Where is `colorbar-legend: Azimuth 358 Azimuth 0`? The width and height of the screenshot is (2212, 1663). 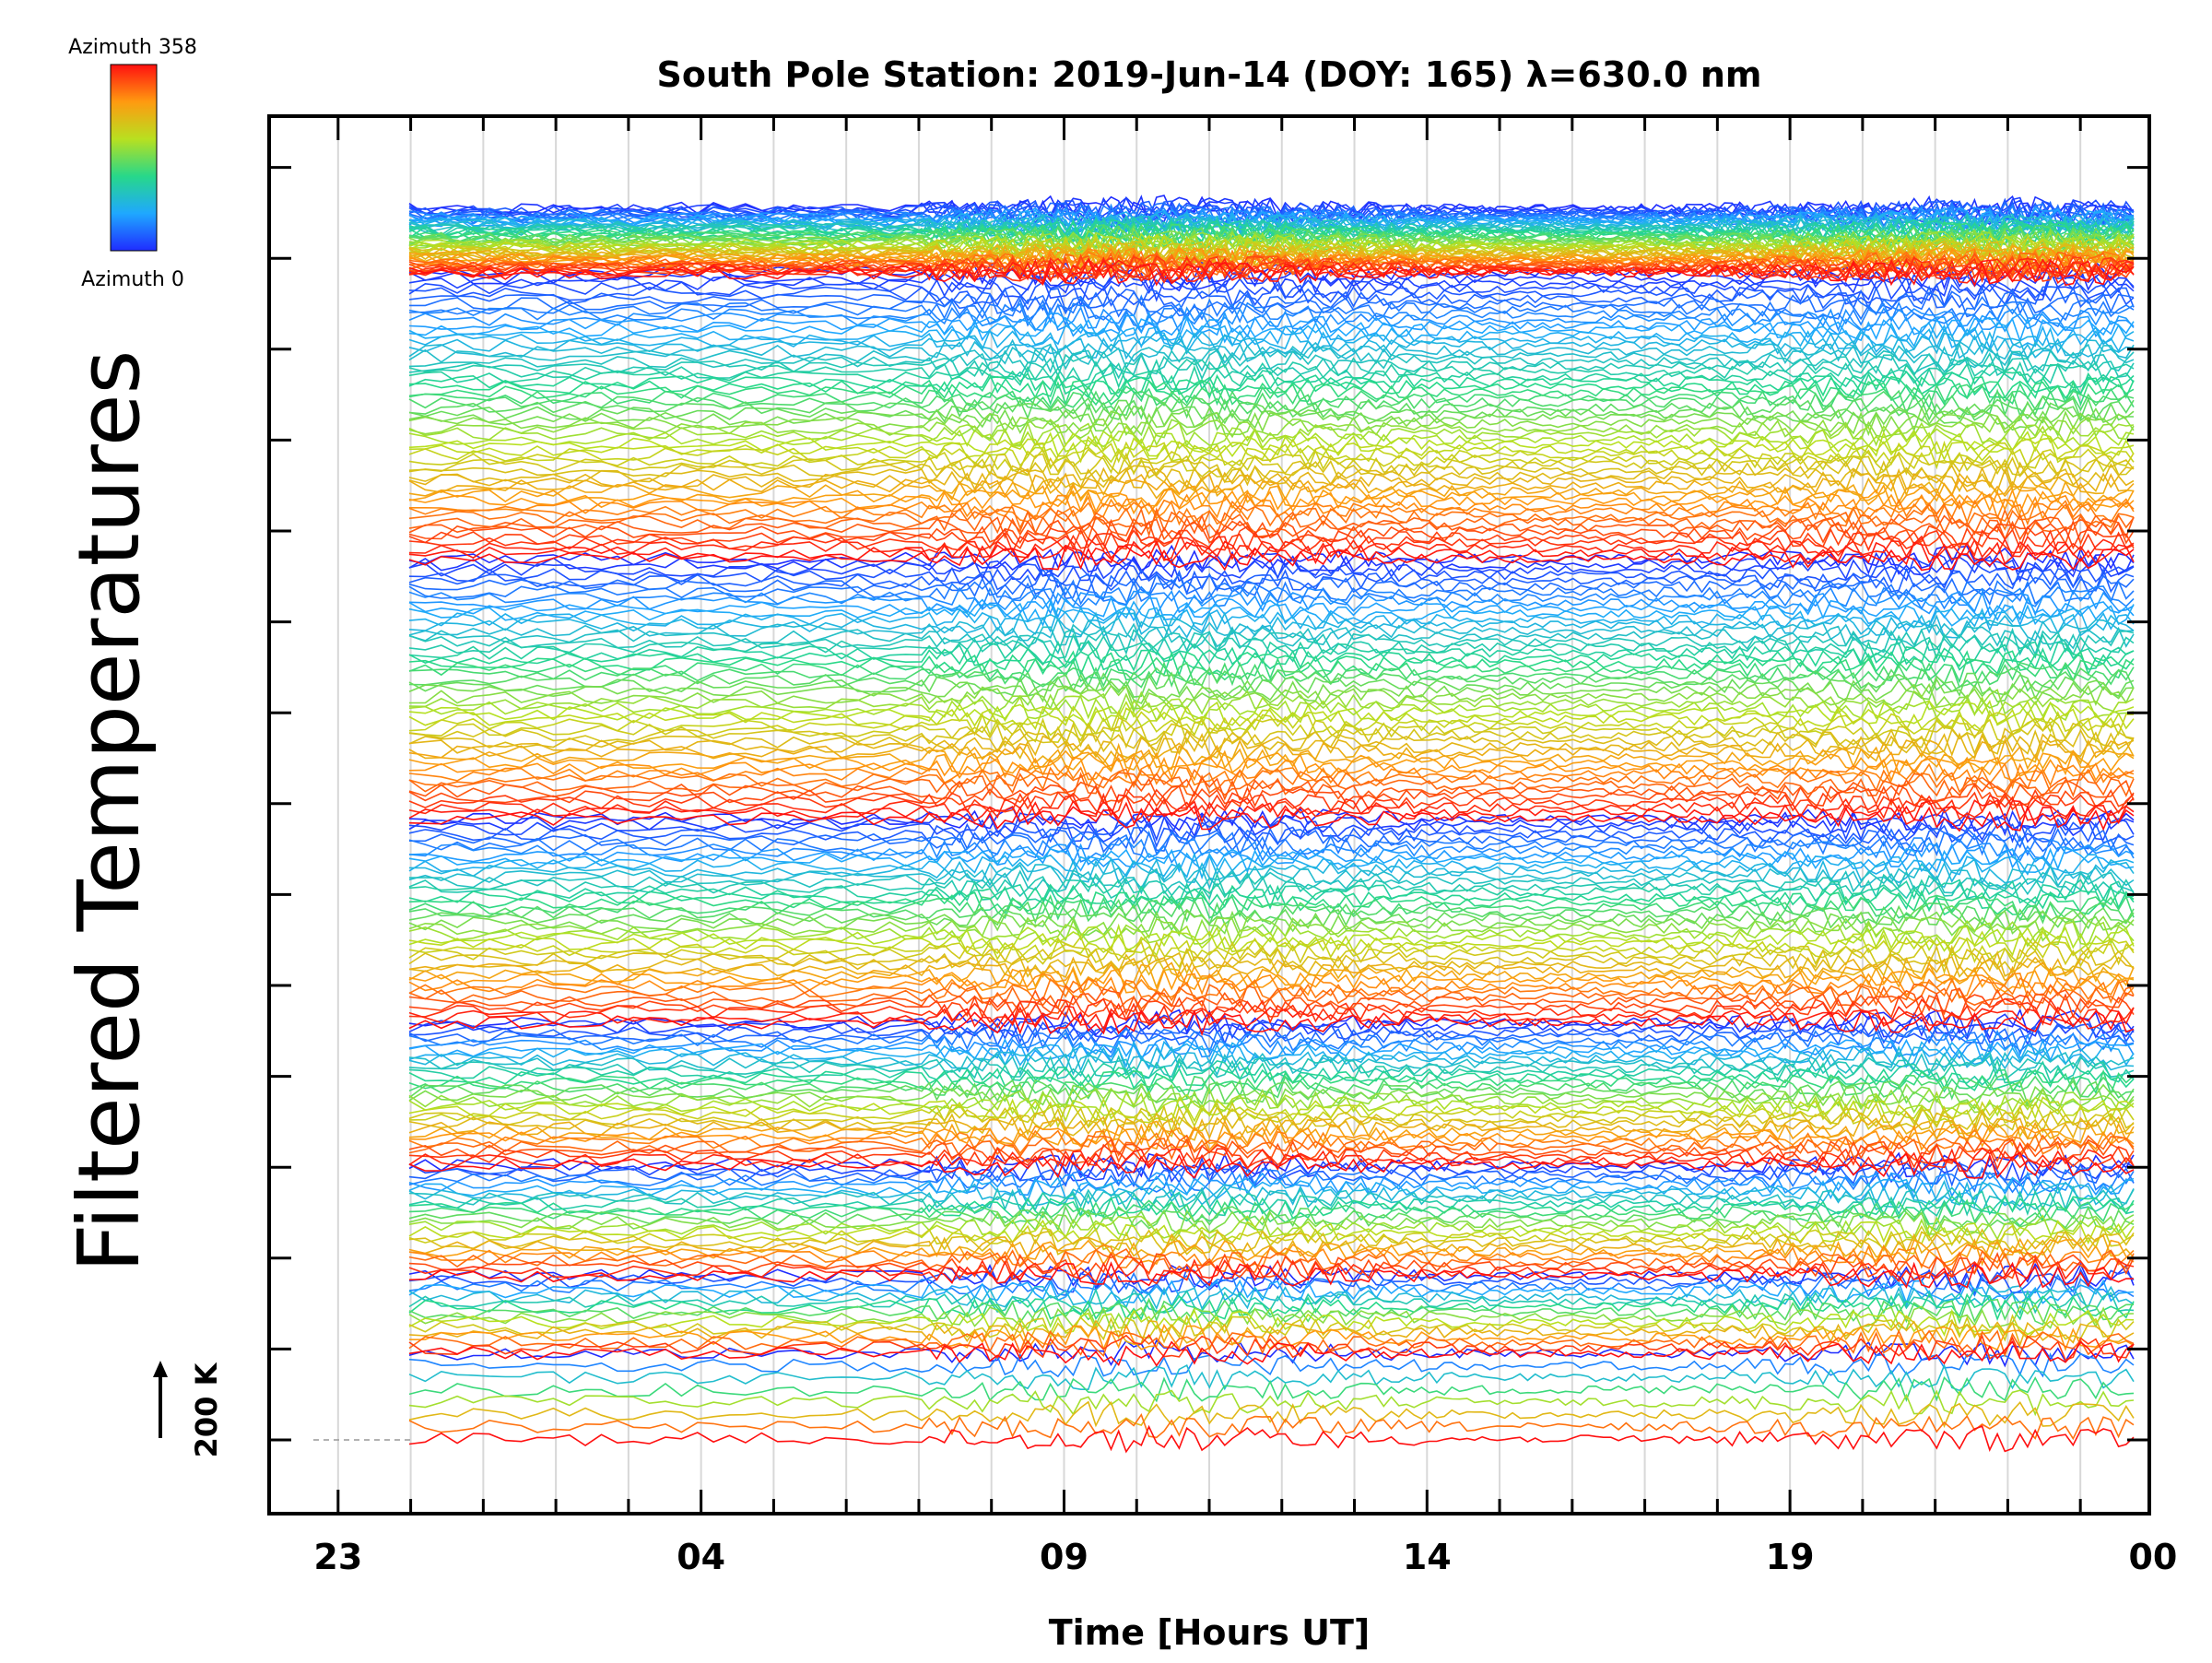
colorbar-legend: Azimuth 358 Azimuth 0 is located at coordinates (132, 163).